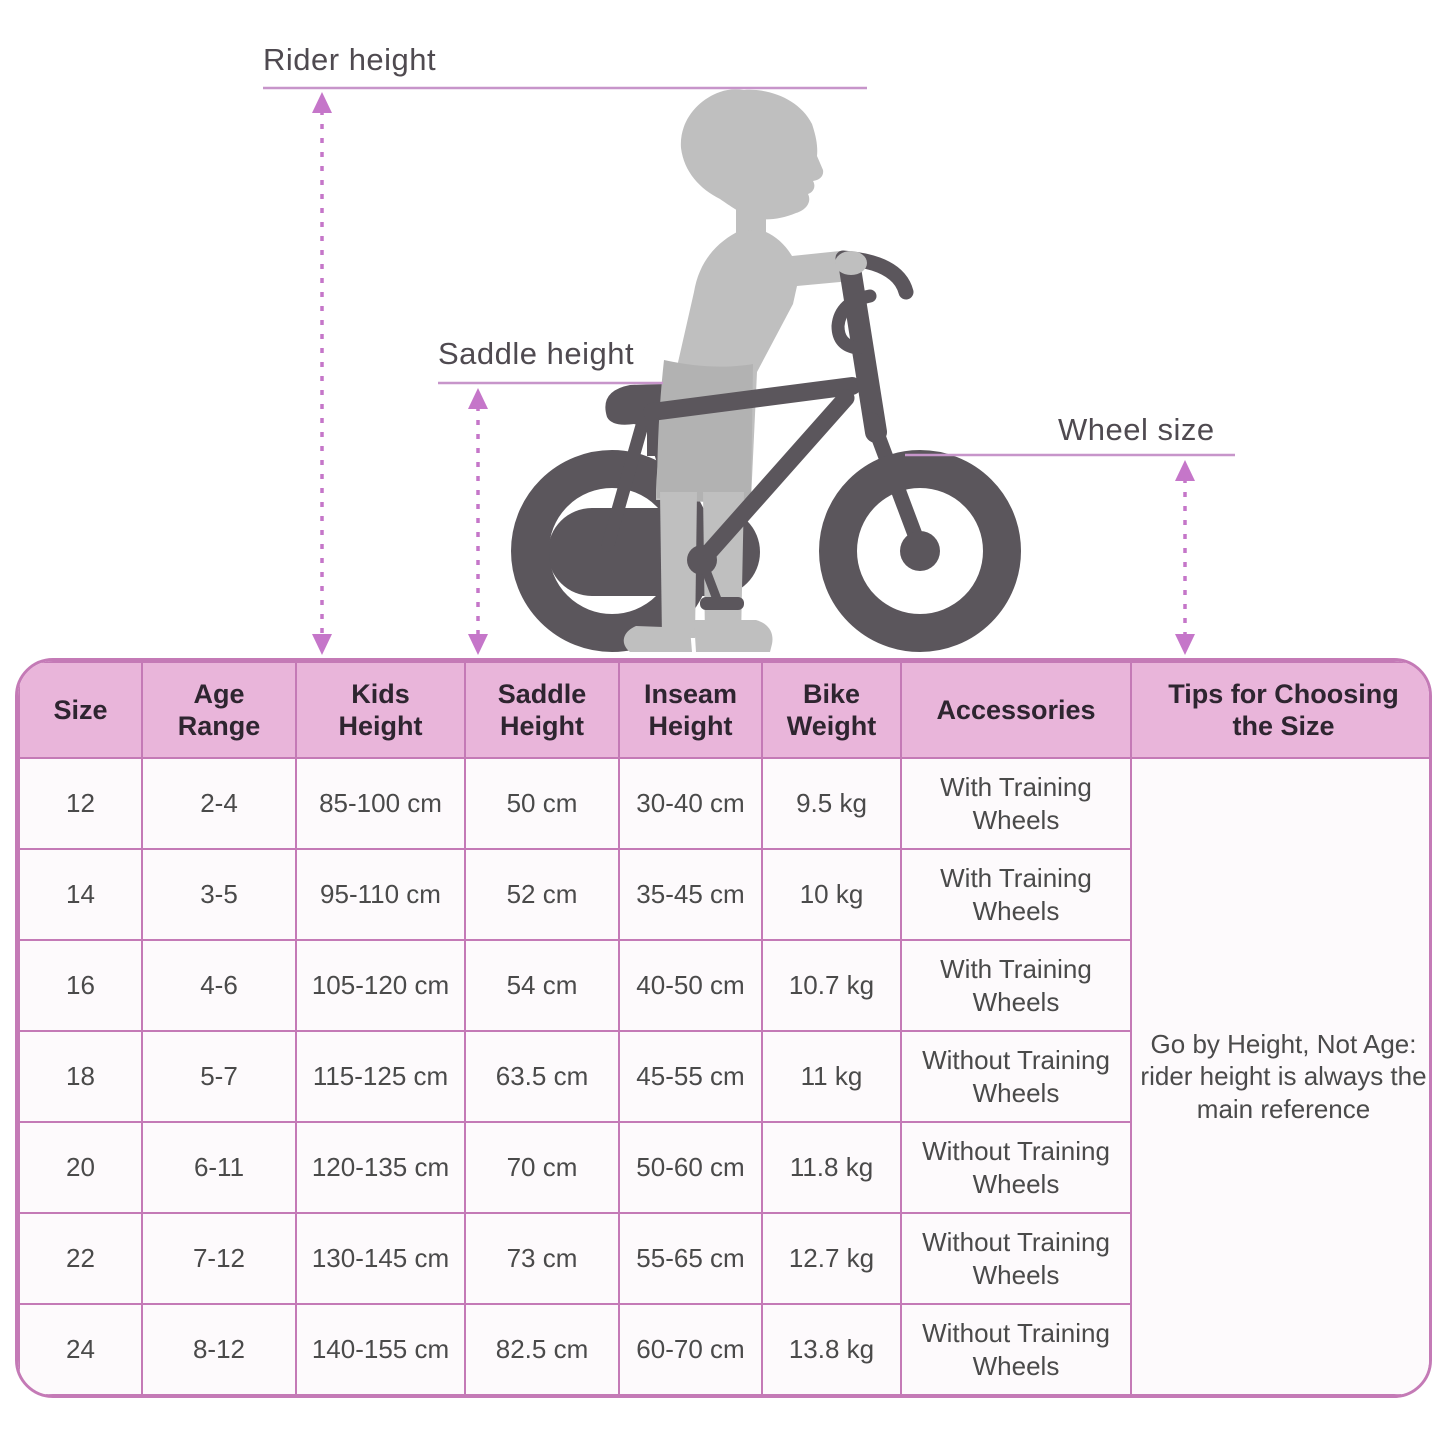 Image resolution: width=1445 pixels, height=1445 pixels. What do you see at coordinates (80, 710) in the screenshot?
I see `header-size: Size` at bounding box center [80, 710].